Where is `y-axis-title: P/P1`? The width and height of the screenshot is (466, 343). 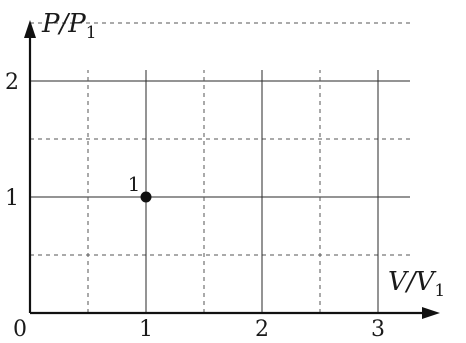 y-axis-title: P/P1 is located at coordinates (69, 26).